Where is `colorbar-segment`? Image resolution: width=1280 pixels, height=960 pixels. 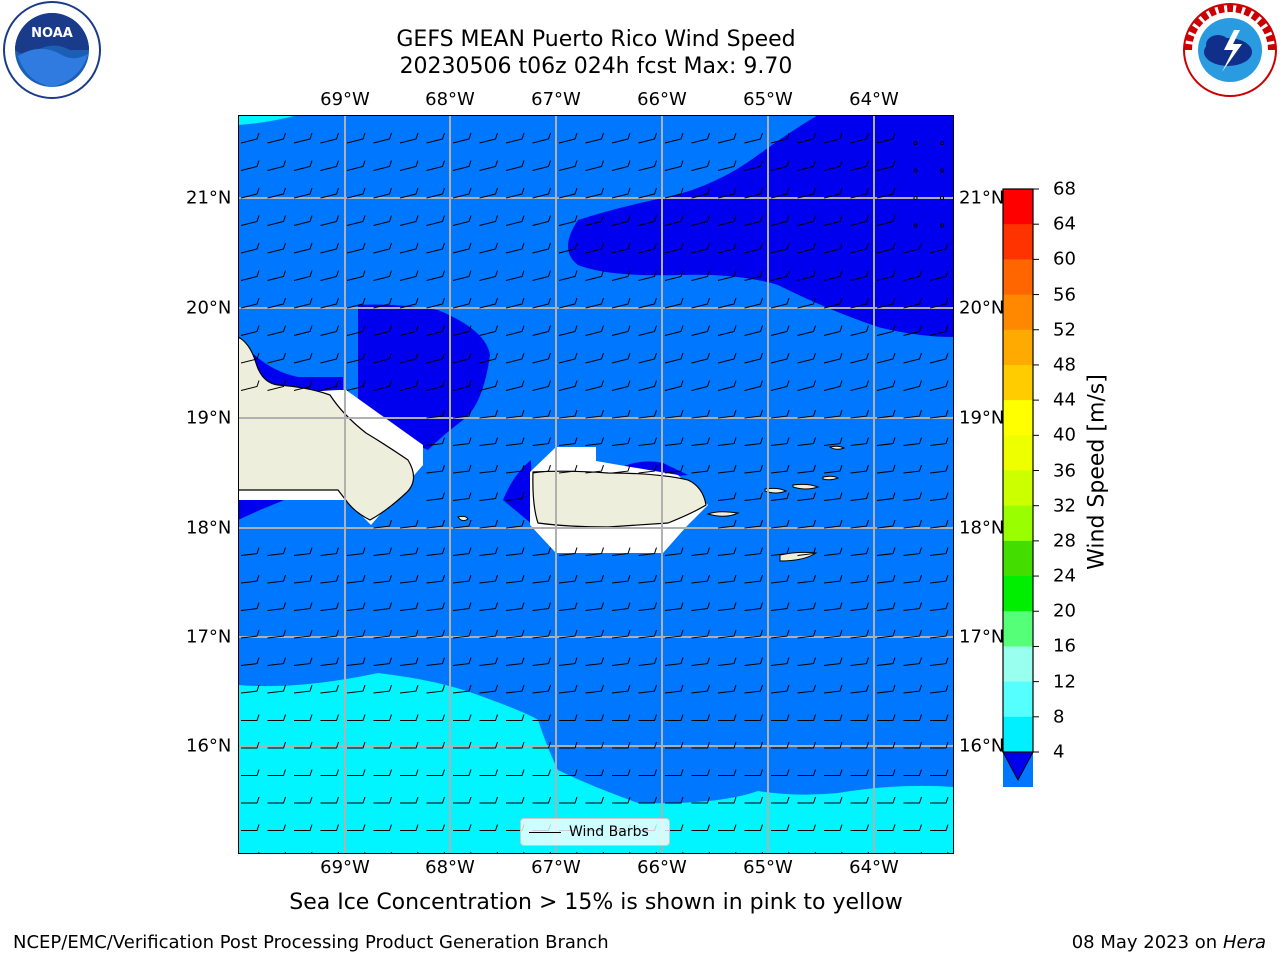
colorbar-segment is located at coordinates (1018, 453).